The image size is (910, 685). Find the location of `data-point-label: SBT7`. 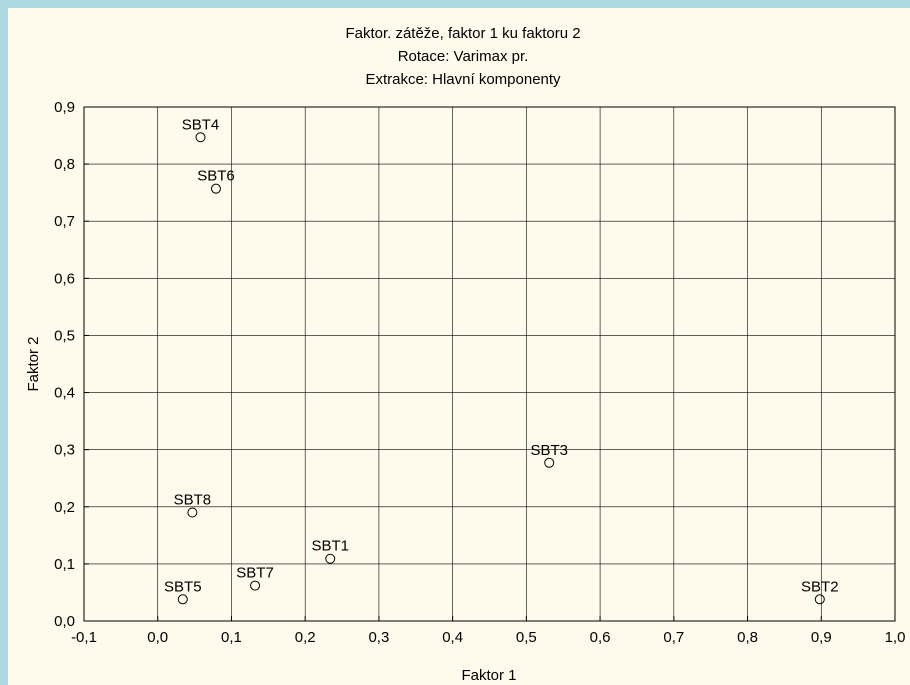

data-point-label: SBT7 is located at coordinates (255, 573).